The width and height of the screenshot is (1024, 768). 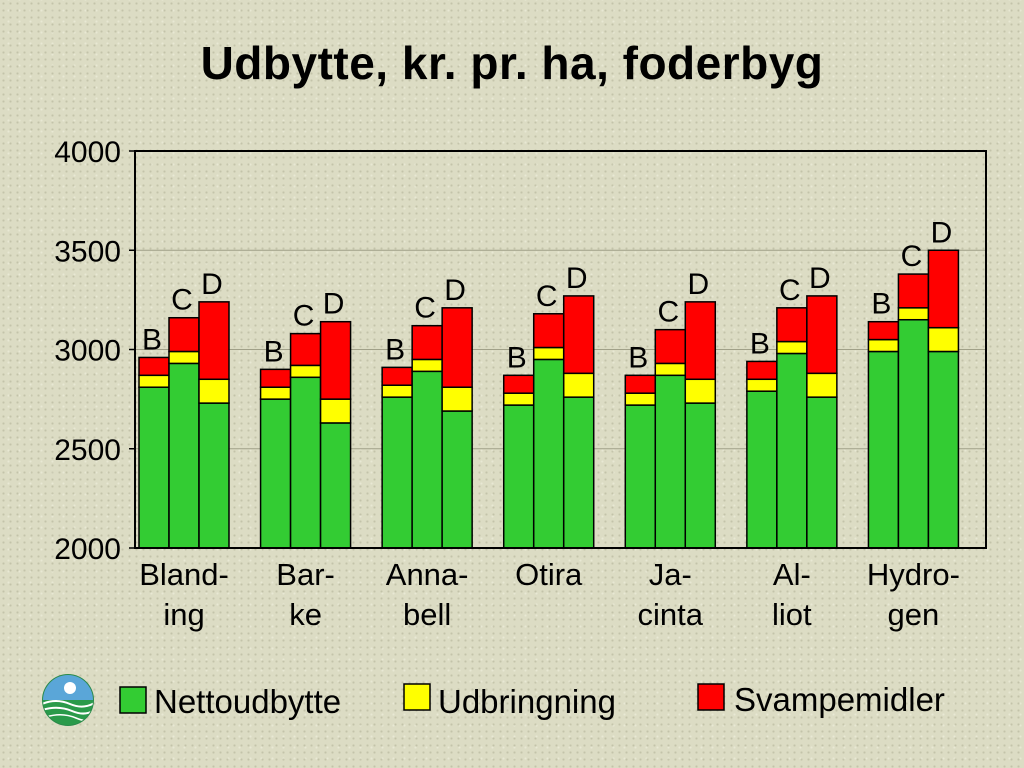 What do you see at coordinates (133, 700) in the screenshot?
I see `legend-swatch-nettoudbytte` at bounding box center [133, 700].